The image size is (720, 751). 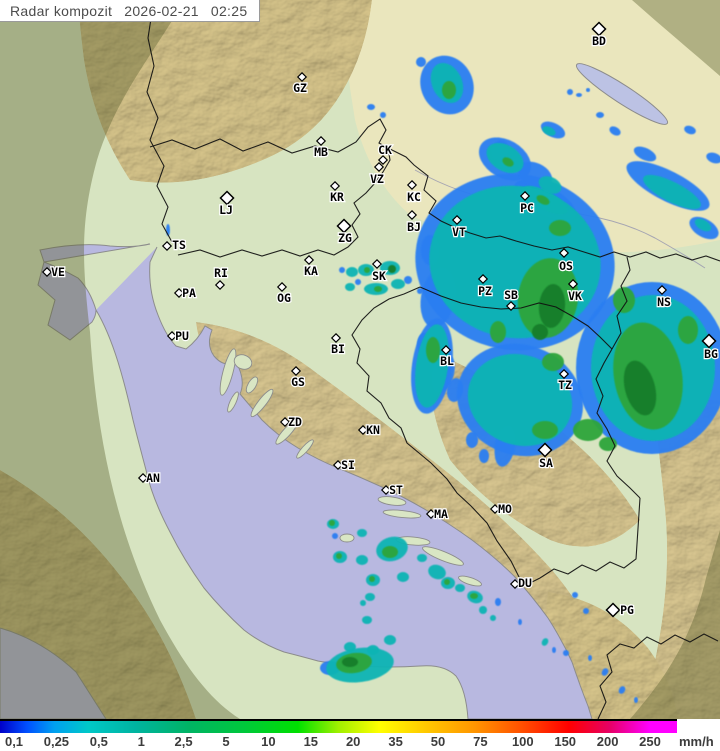 What do you see at coordinates (221, 273) in the screenshot?
I see `station-label-RI: RI` at bounding box center [221, 273].